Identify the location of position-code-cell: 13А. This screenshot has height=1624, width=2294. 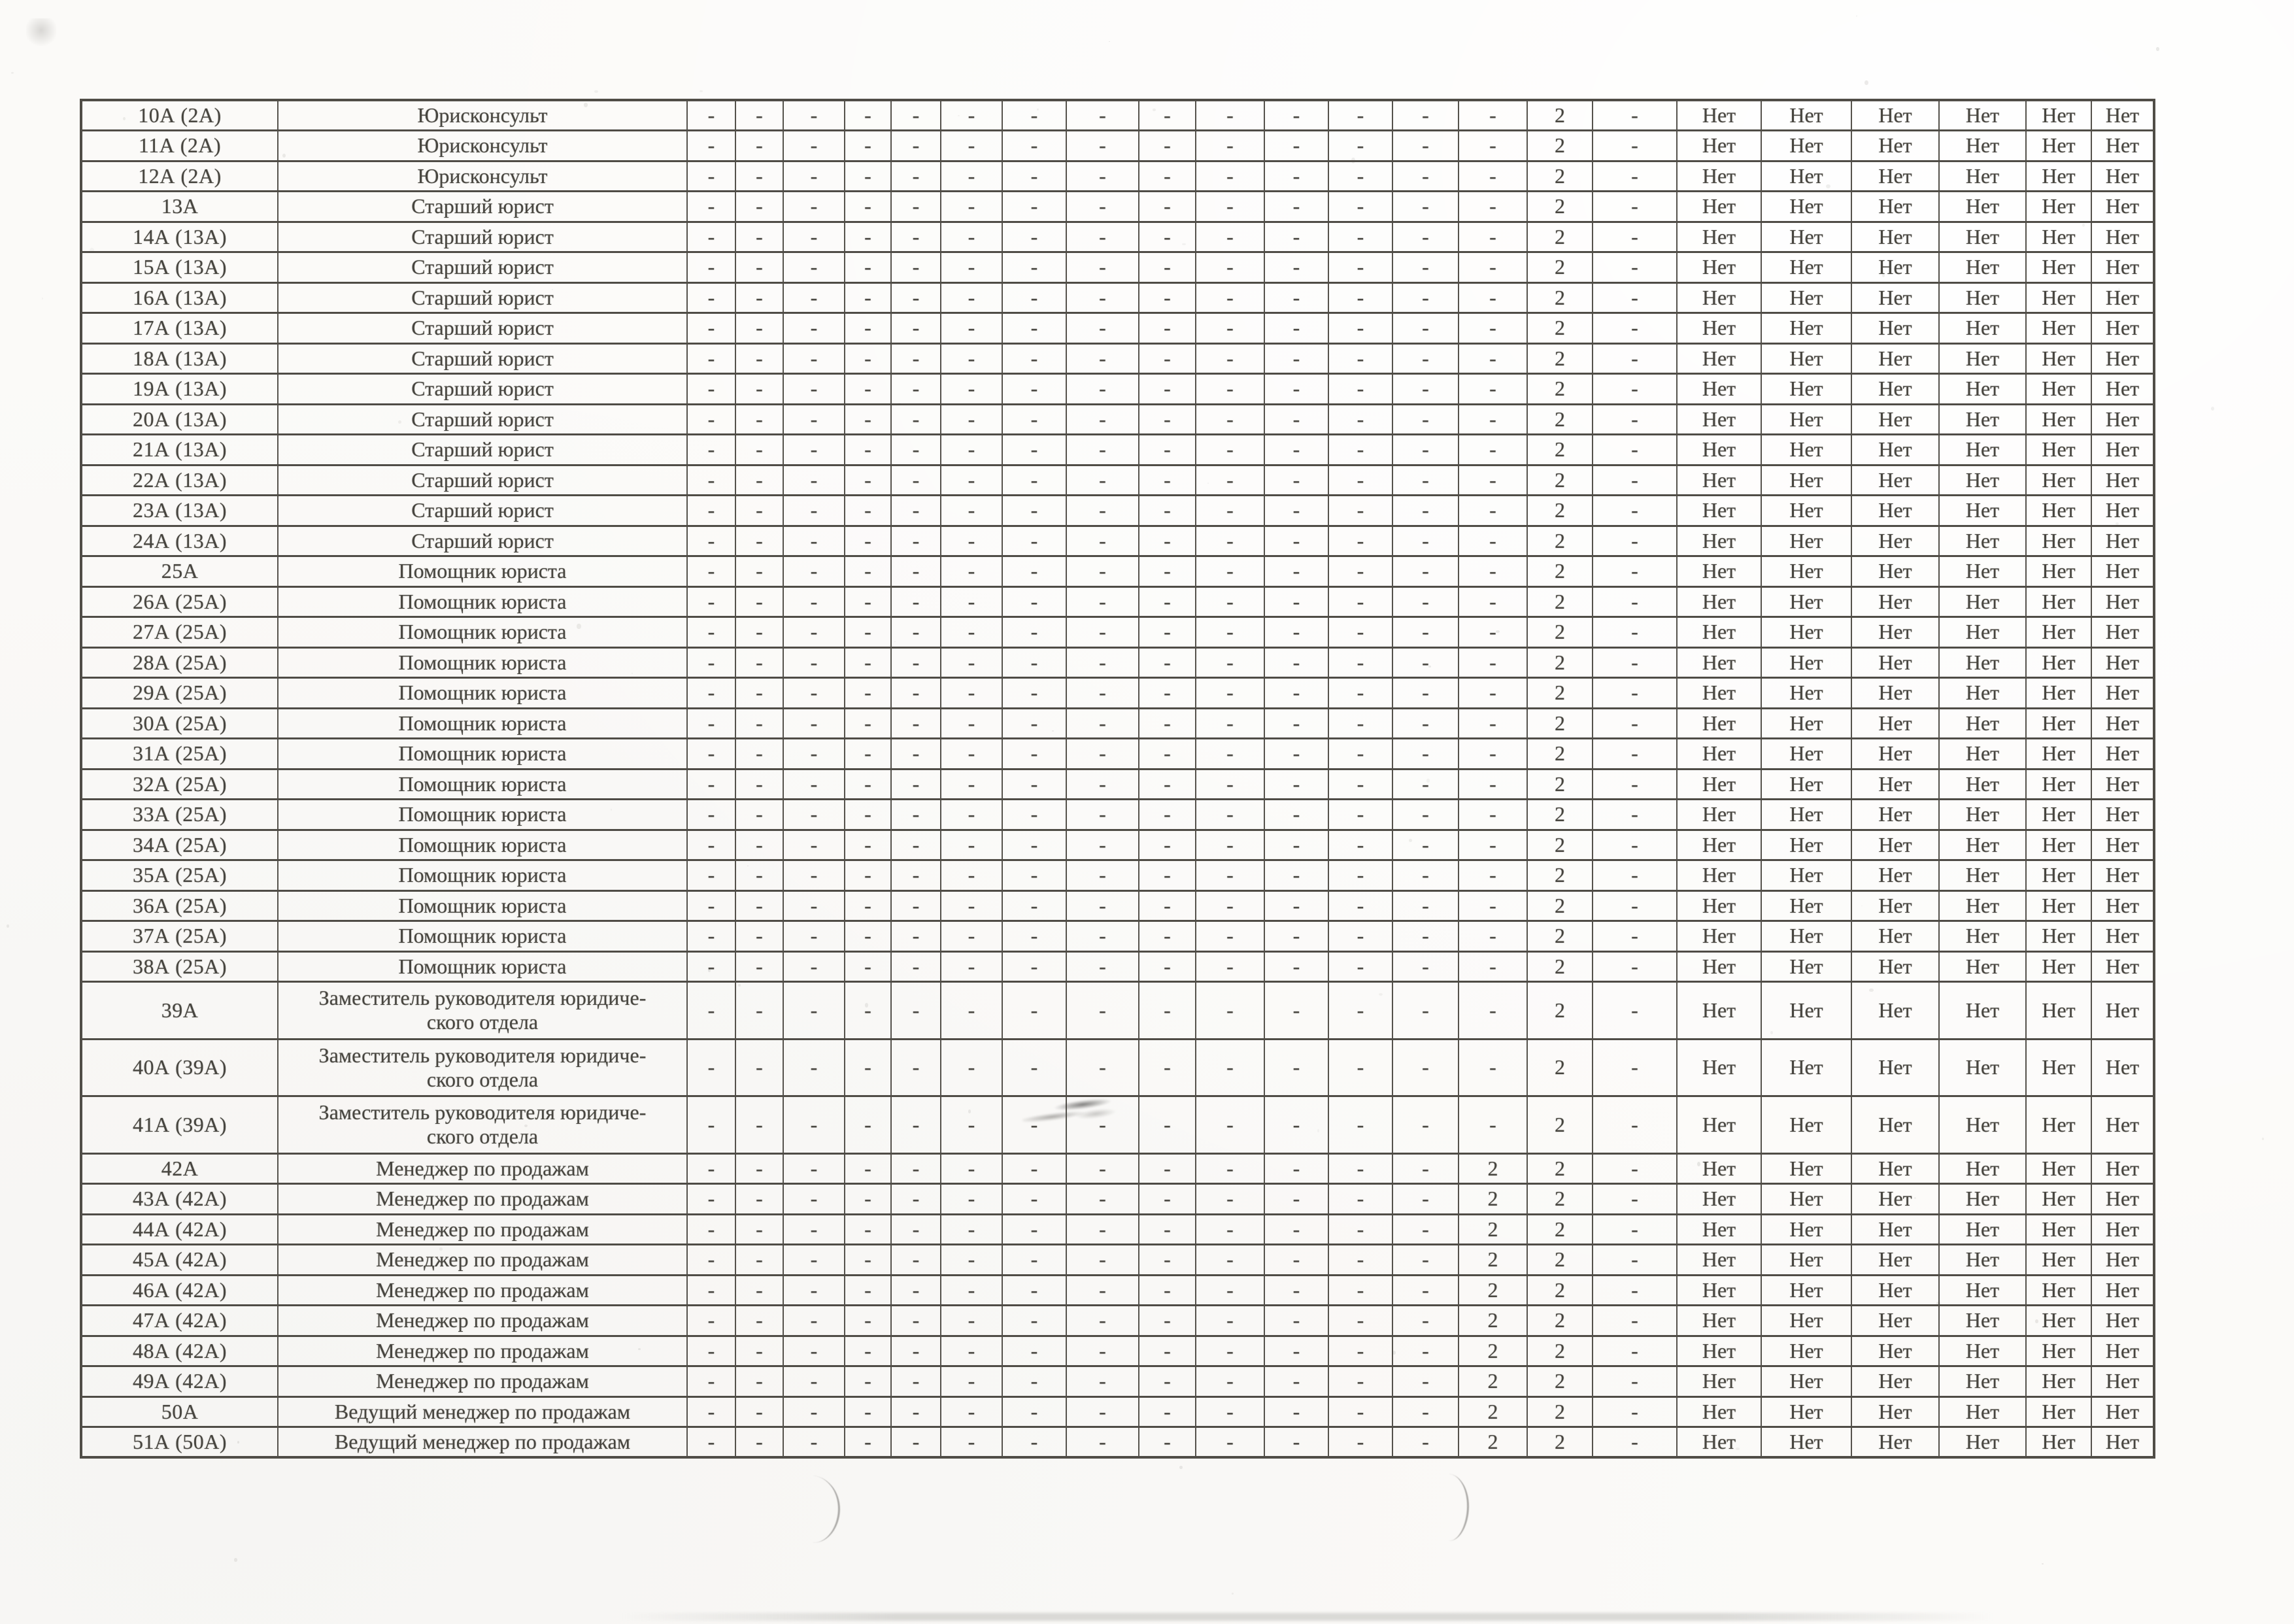
(179, 206).